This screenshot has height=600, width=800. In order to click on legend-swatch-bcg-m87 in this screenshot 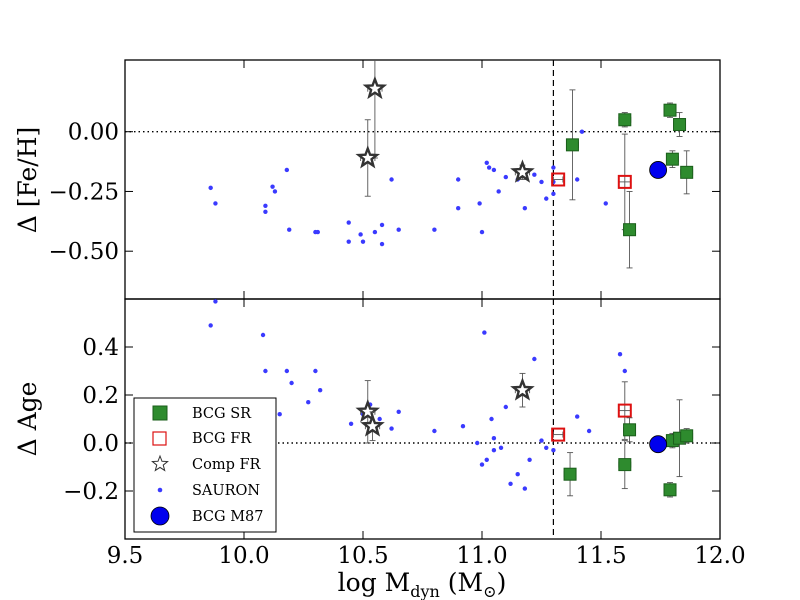, I will do `click(160, 516)`.